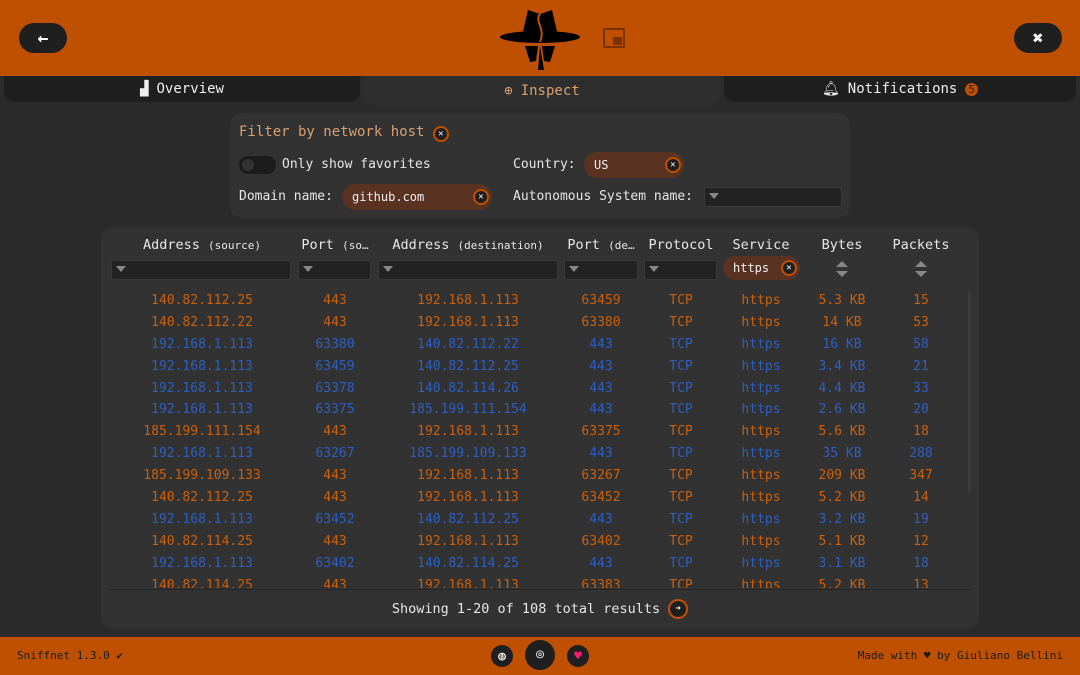 The image size is (1080, 675). What do you see at coordinates (468, 366) in the screenshot?
I see `cell-destination-address: 140.82.112.25` at bounding box center [468, 366].